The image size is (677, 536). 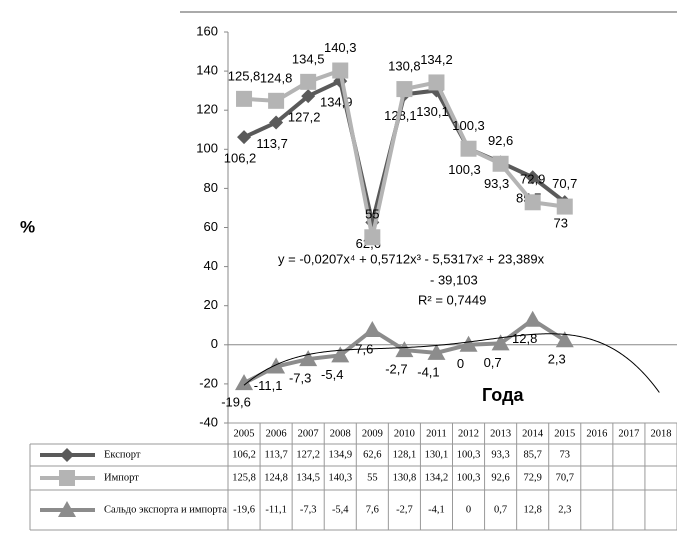 What do you see at coordinates (308, 58) in the screenshot?
I see `data-label: 134,5` at bounding box center [308, 58].